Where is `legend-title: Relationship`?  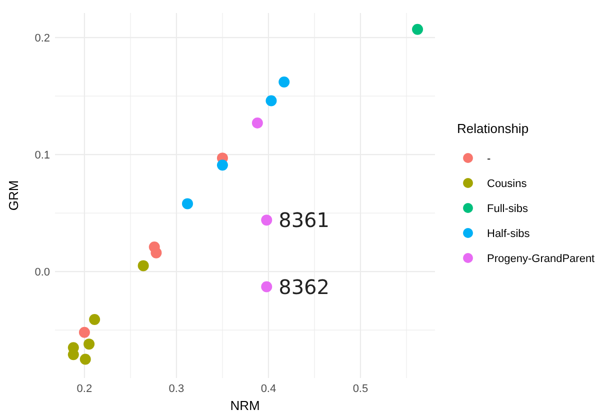 legend-title: Relationship is located at coordinates (493, 128).